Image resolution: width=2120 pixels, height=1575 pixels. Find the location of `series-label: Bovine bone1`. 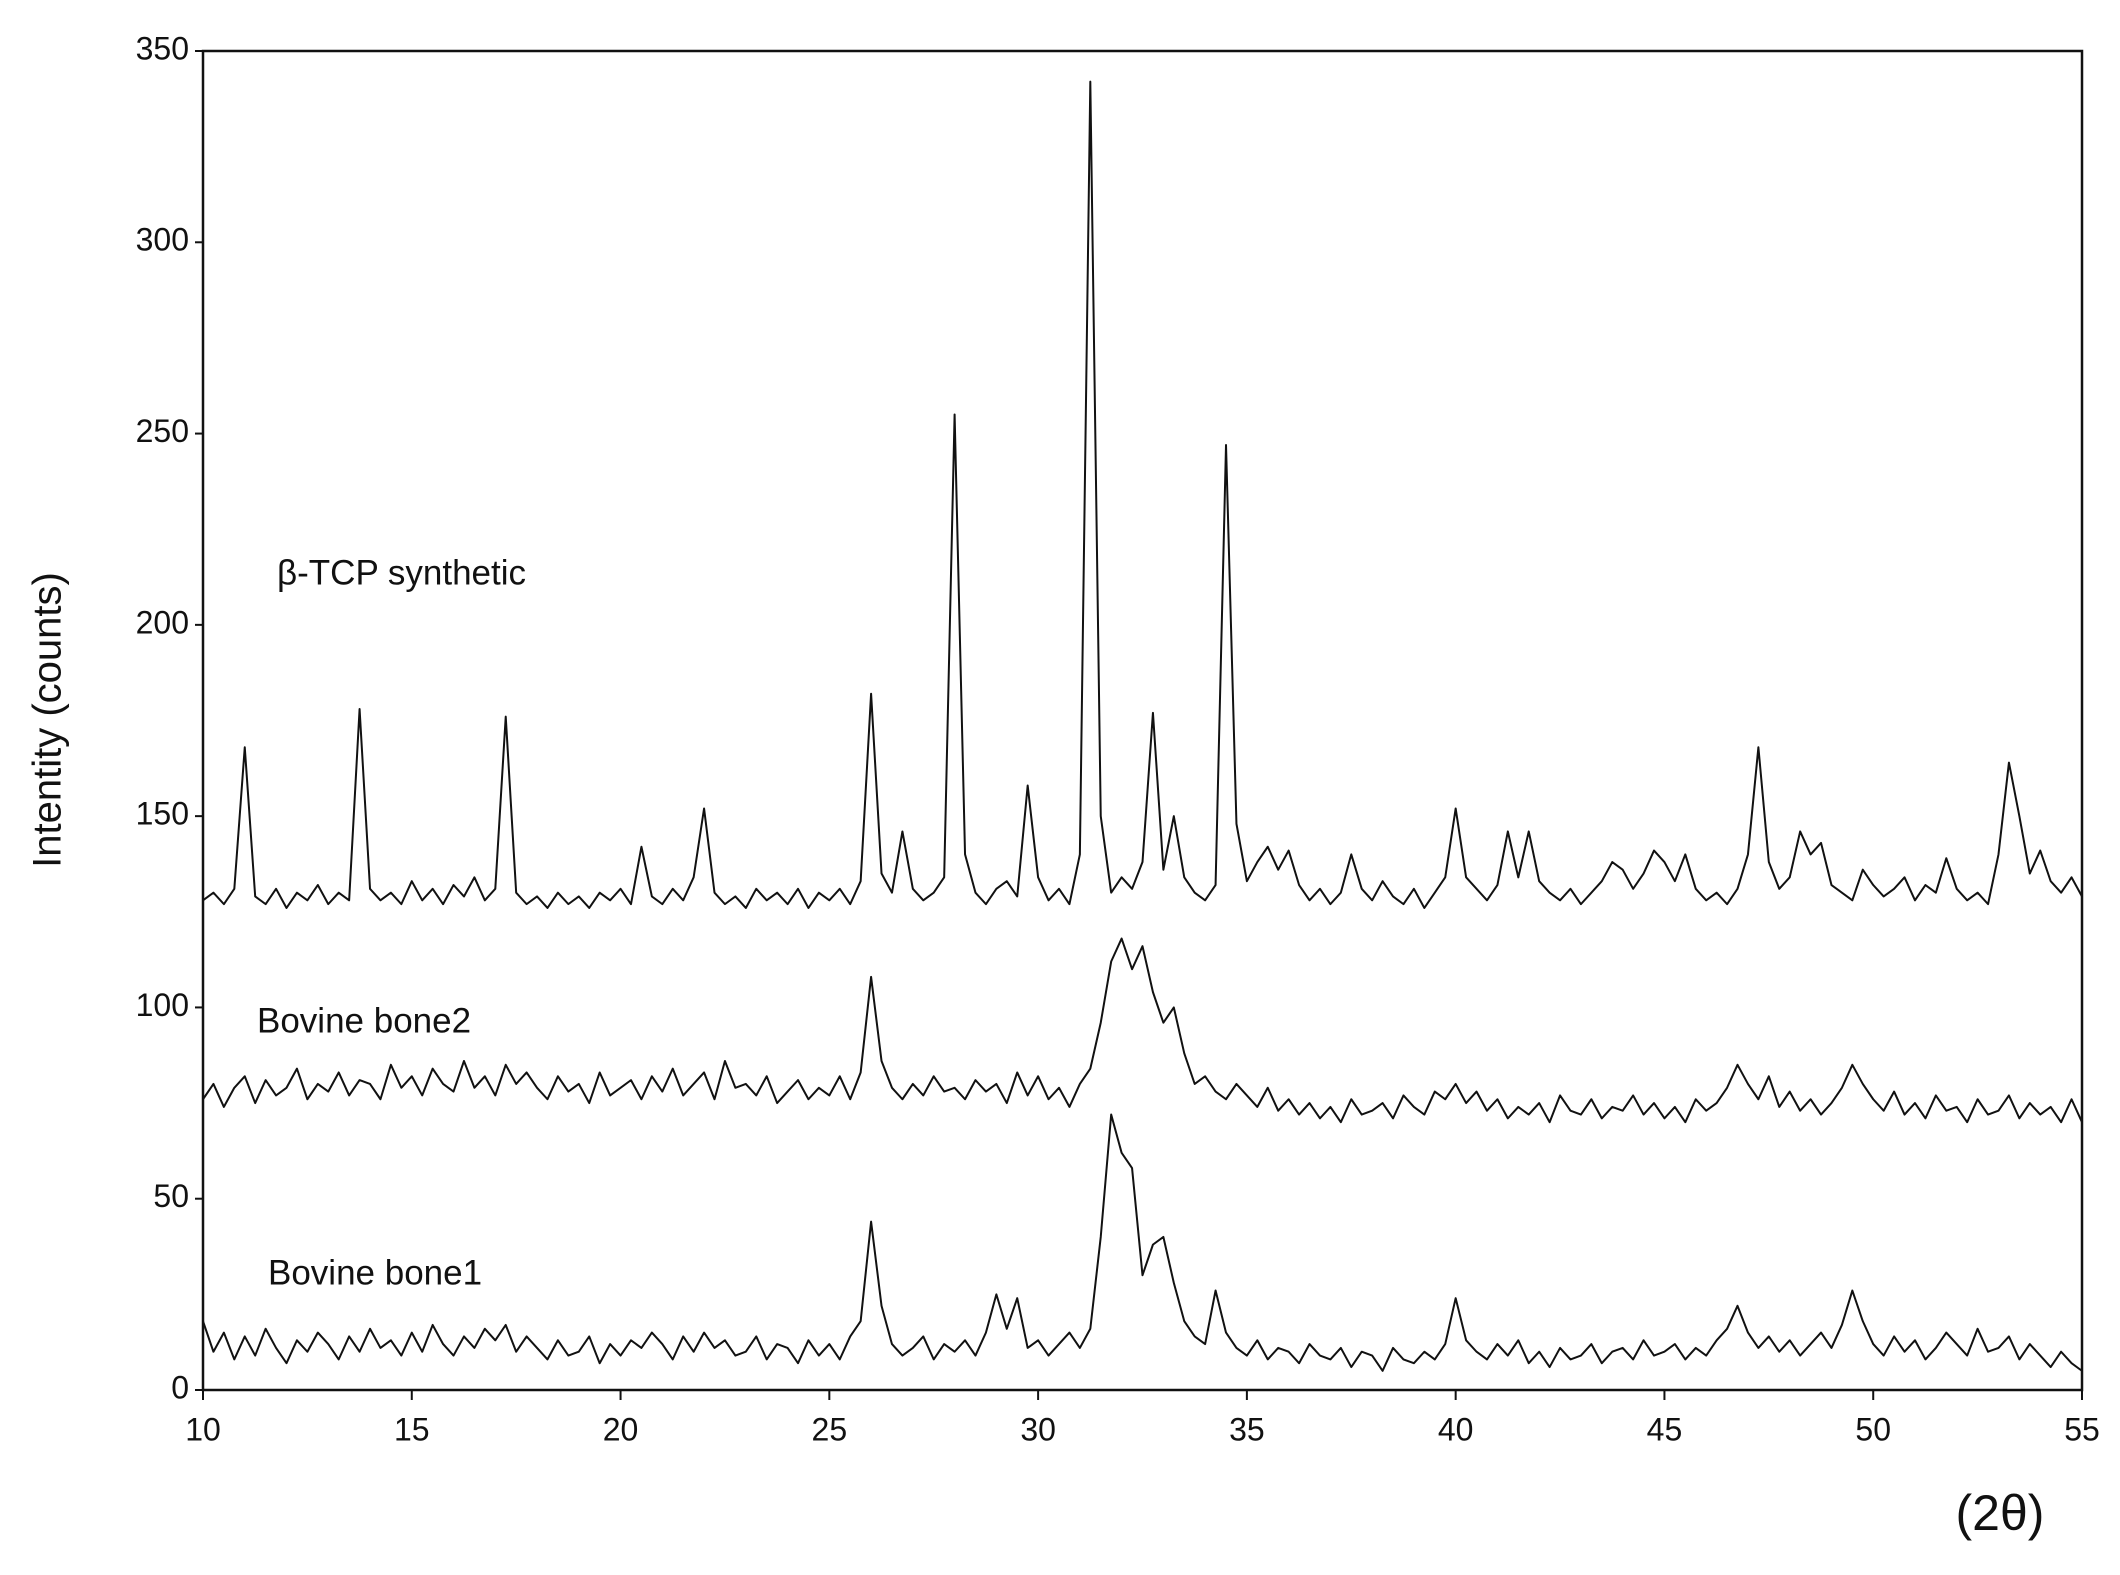

series-label: Bovine bone1 is located at coordinates (375, 1272).